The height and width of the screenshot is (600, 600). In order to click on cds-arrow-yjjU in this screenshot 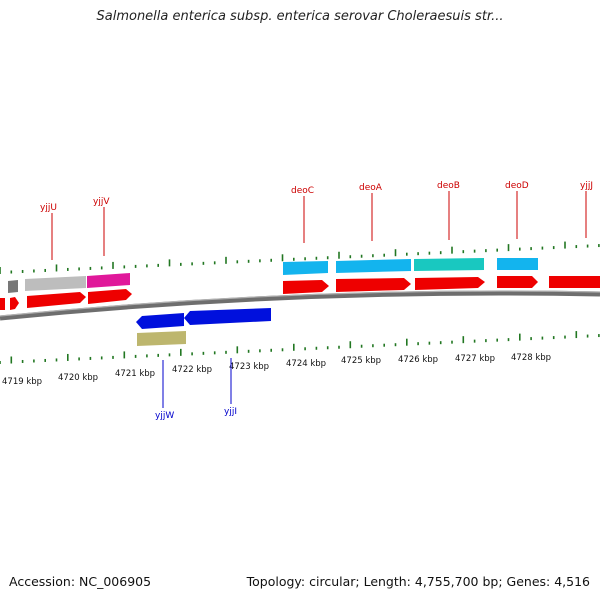, I will do `click(56, 300)`.